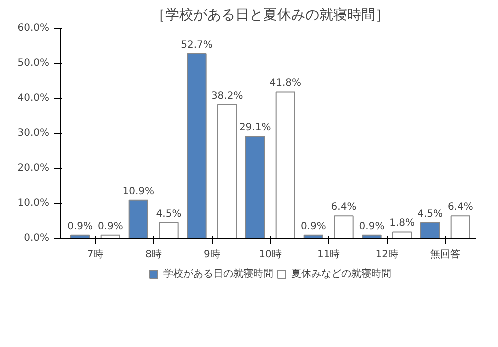 The image size is (498, 347). Describe the element at coordinates (445, 254) in the screenshot. I see `x-tick-label: 無回答` at that location.